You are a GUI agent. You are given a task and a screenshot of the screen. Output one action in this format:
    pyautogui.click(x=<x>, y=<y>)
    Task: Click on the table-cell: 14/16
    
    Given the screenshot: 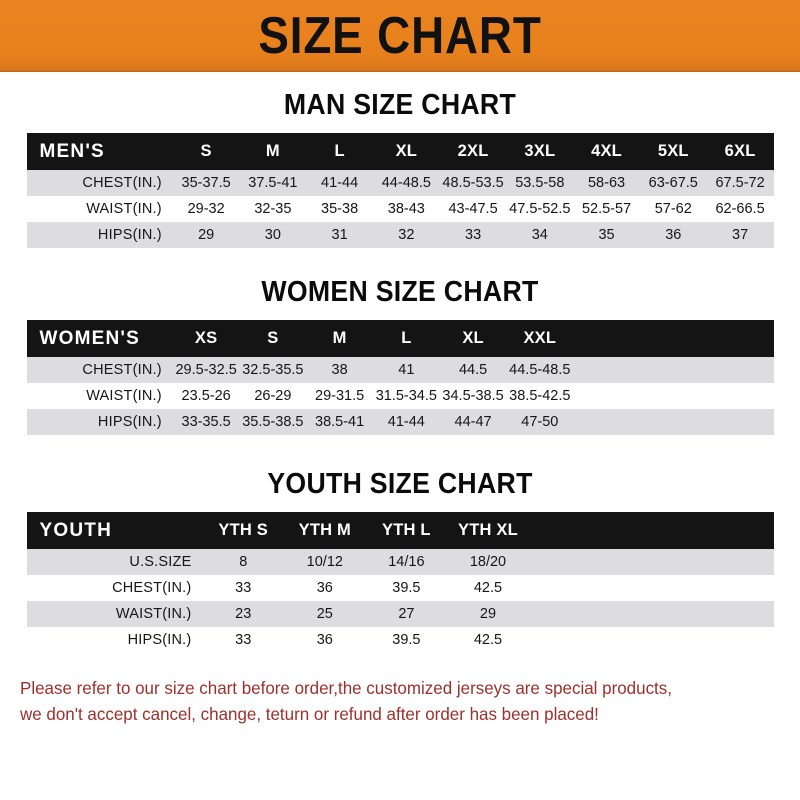 What is the action you would take?
    pyautogui.click(x=406, y=562)
    